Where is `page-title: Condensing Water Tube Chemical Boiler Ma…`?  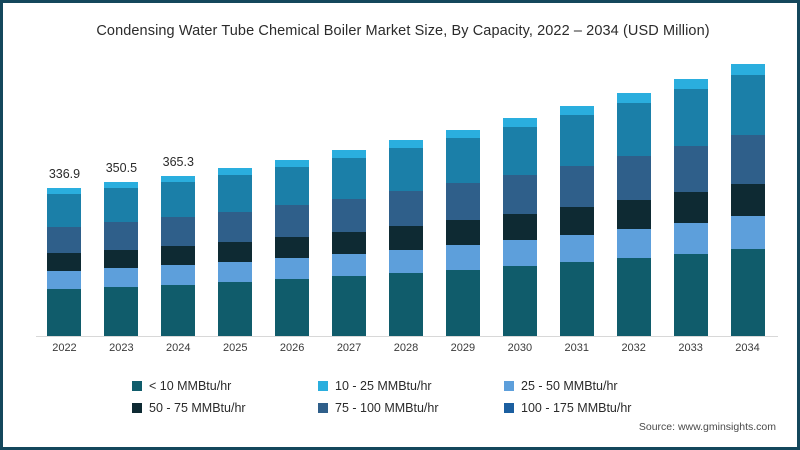
page-title: Condensing Water Tube Chemical Boiler Ma… is located at coordinates (403, 31).